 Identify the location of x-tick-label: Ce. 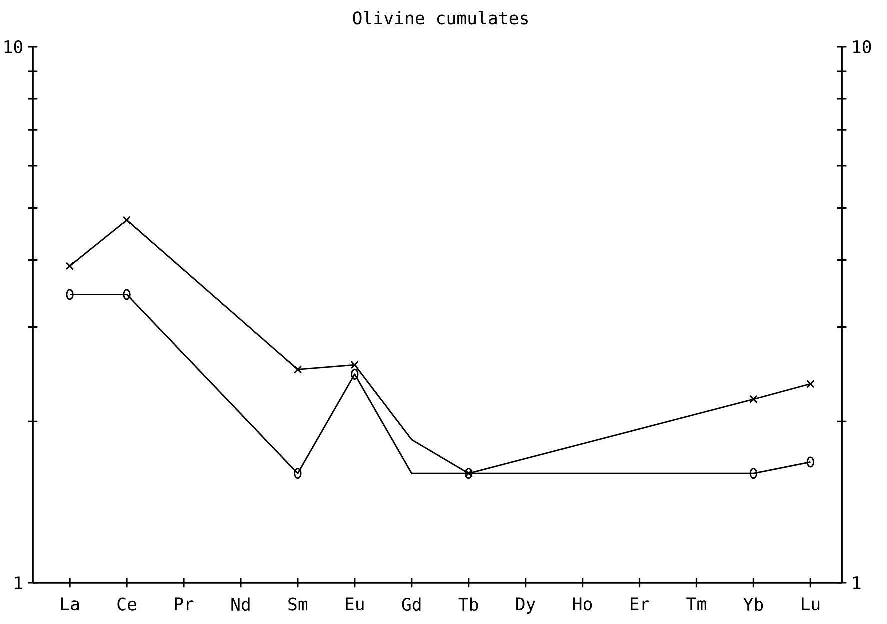
(127, 604).